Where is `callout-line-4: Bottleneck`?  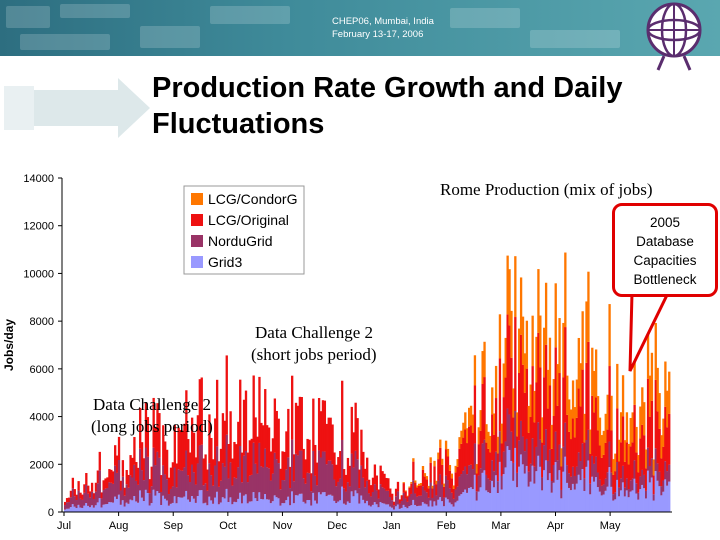 callout-line-4: Bottleneck is located at coordinates (665, 279).